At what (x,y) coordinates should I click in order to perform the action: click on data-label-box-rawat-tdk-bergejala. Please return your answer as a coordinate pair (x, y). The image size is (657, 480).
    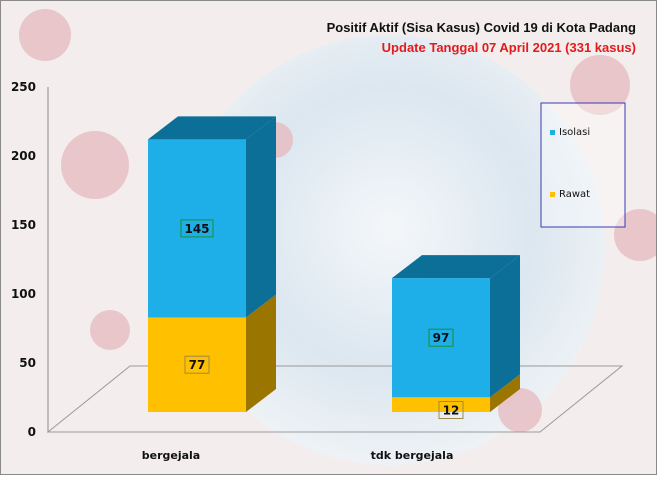
    Looking at the image, I should click on (451, 410).